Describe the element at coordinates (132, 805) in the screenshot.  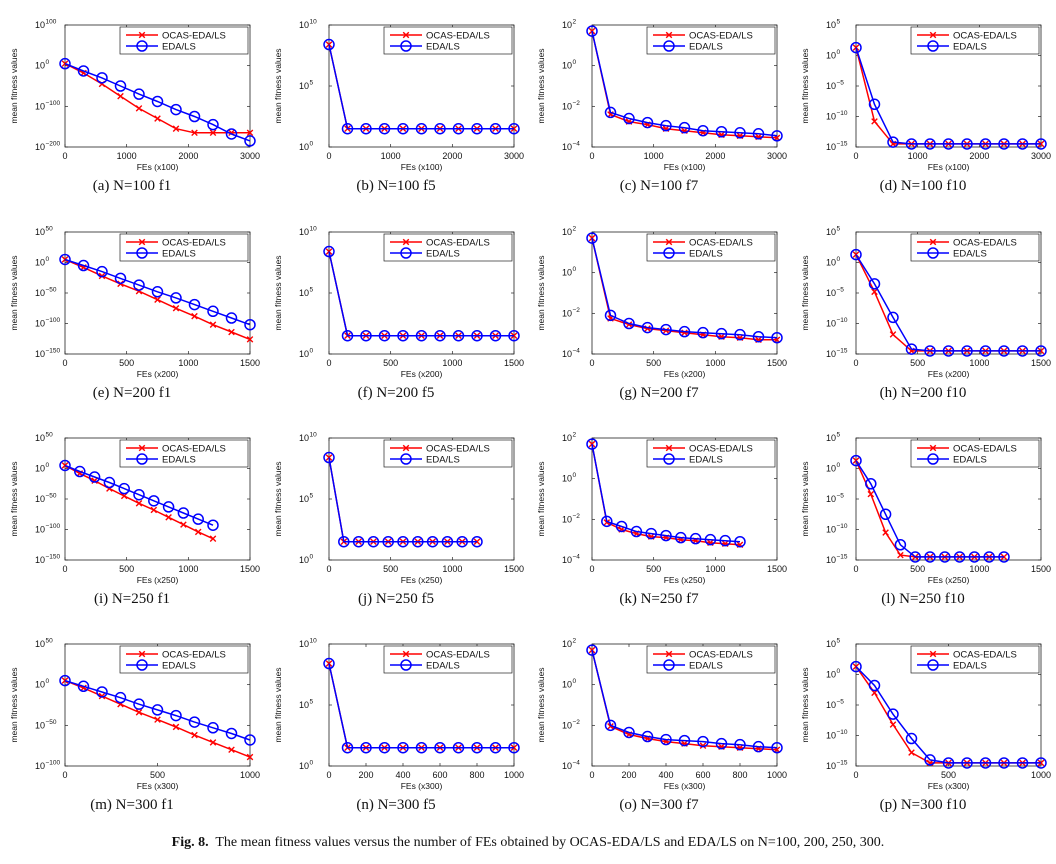
I see `subplot-caption: (m) N=300 f1` at that location.